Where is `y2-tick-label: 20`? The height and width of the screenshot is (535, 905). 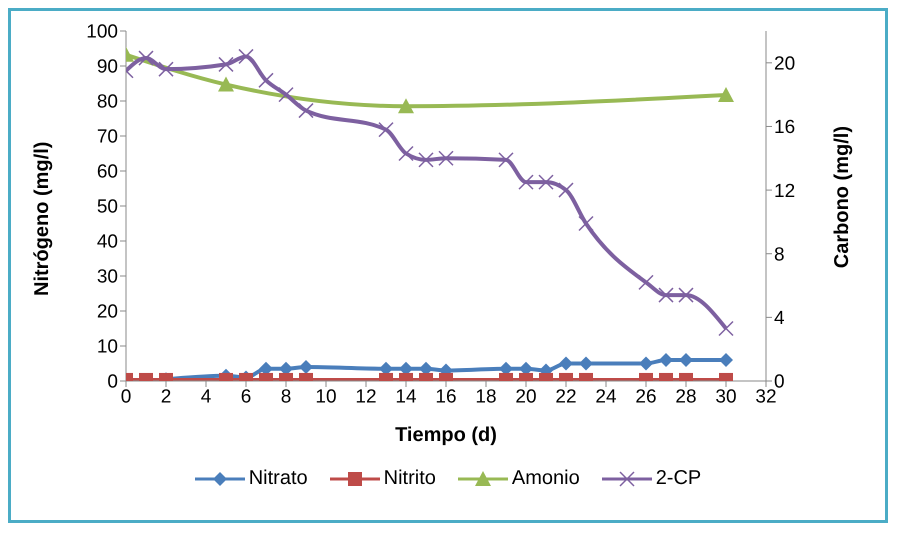 y2-tick-label: 20 is located at coordinates (785, 64).